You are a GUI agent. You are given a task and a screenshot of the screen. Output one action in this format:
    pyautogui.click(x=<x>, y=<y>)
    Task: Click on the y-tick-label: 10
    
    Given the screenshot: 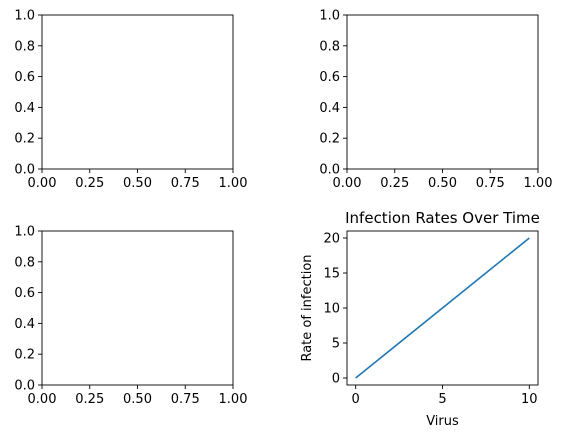 What is the action you would take?
    pyautogui.click(x=331, y=309)
    